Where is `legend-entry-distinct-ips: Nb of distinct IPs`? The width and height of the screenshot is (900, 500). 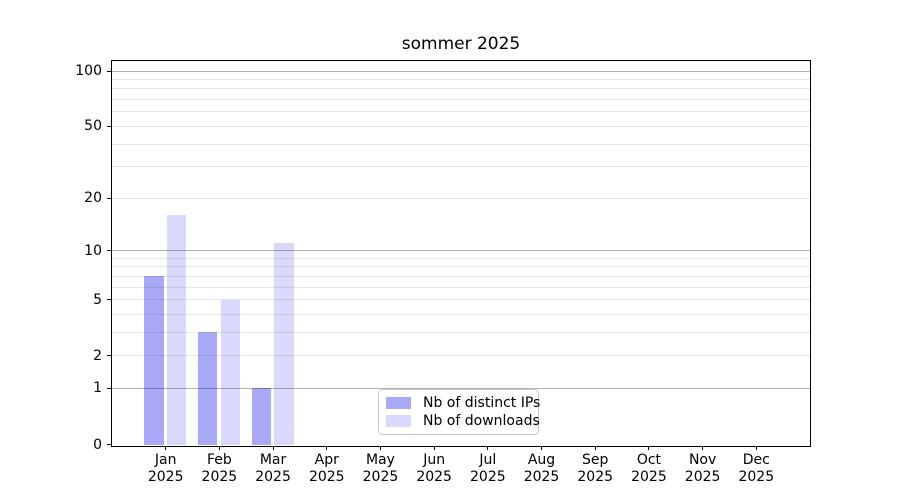
legend-entry-distinct-ips: Nb of distinct IPs is located at coordinates (463, 403).